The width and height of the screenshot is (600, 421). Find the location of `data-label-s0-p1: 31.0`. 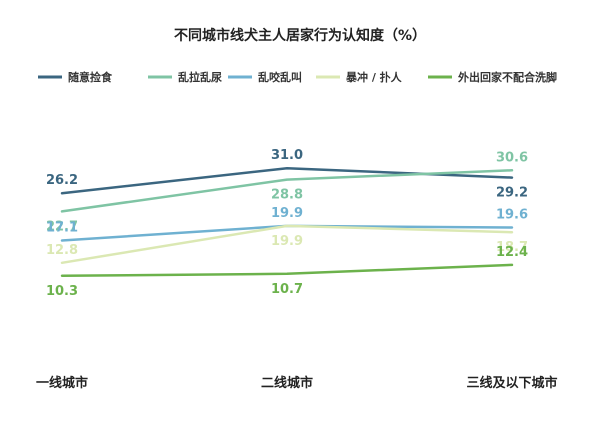

data-label-s0-p1: 31.0 is located at coordinates (287, 155).